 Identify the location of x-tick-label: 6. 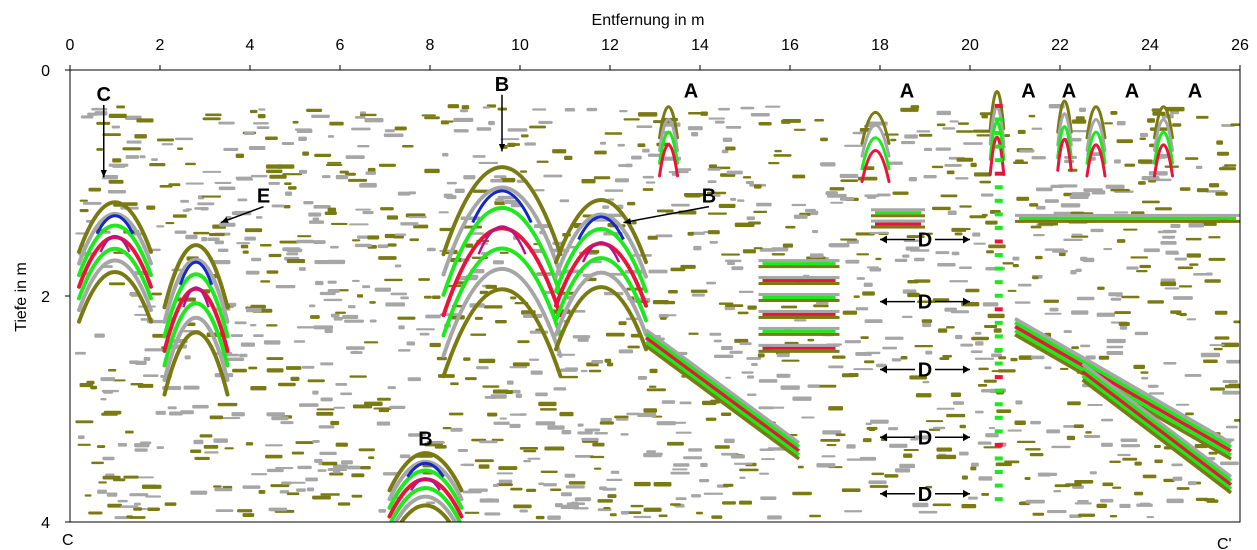
(340, 45).